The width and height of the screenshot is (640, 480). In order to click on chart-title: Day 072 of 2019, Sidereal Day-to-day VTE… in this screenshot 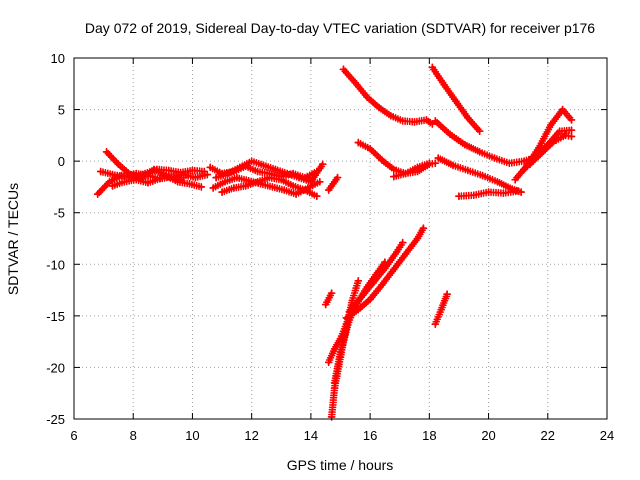, I will do `click(340, 28)`.